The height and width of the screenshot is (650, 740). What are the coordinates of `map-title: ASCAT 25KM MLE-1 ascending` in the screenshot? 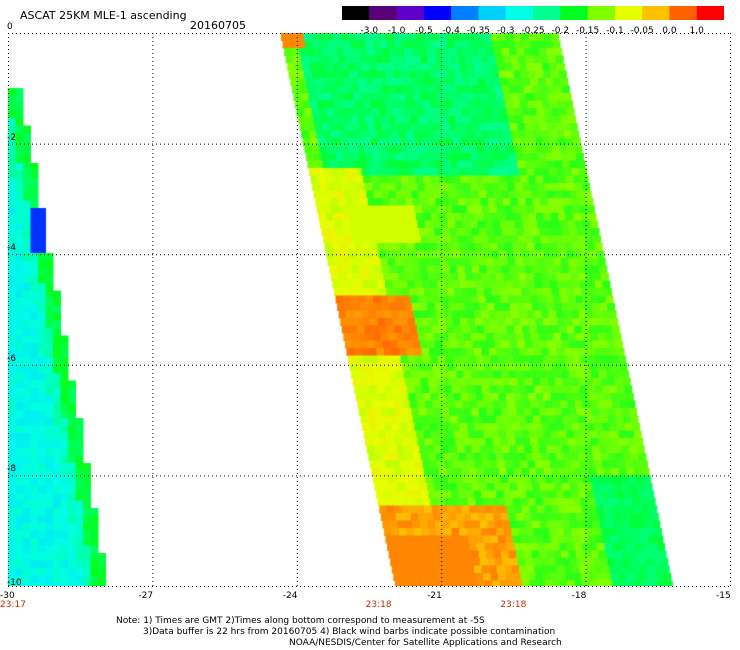 It's located at (103, 15).